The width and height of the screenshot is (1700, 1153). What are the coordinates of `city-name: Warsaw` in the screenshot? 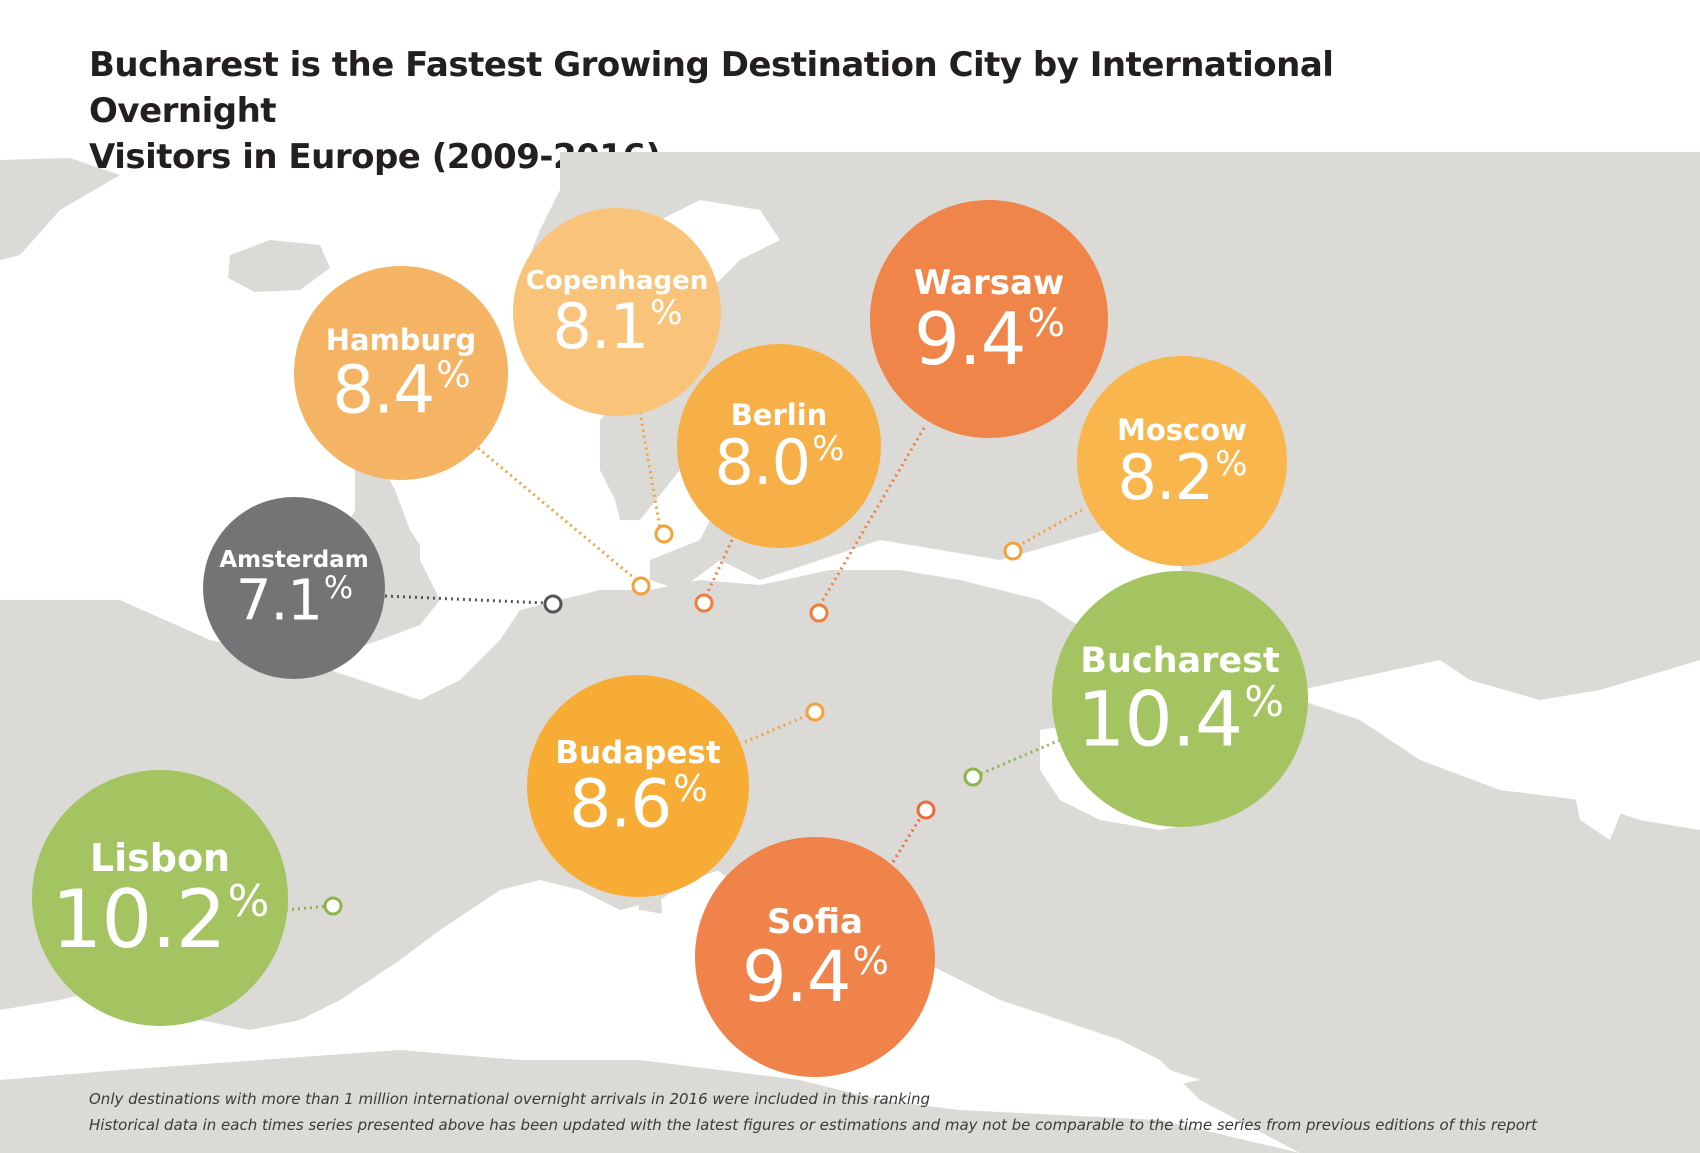 It's located at (989, 283).